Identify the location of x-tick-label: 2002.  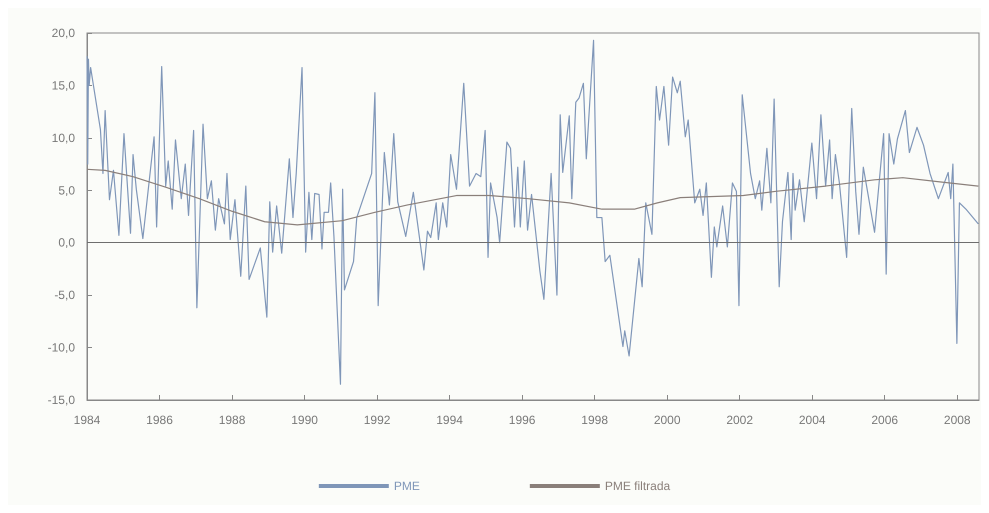
(740, 420).